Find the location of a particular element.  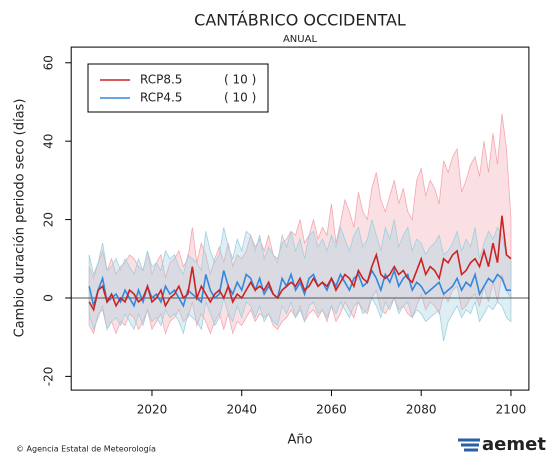

logo-text: aemet is located at coordinates (514, 444).